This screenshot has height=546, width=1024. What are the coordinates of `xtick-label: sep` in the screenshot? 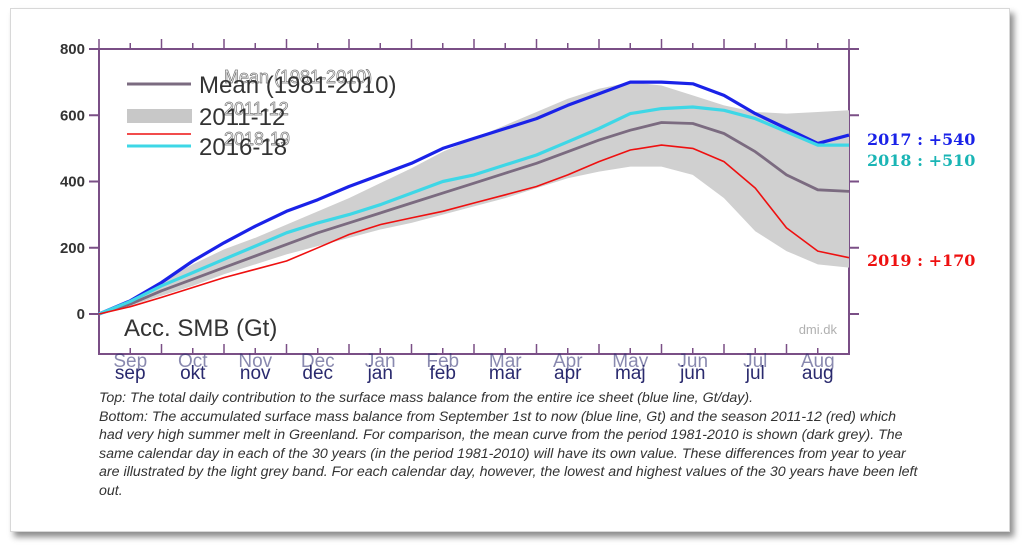 It's located at (130, 373).